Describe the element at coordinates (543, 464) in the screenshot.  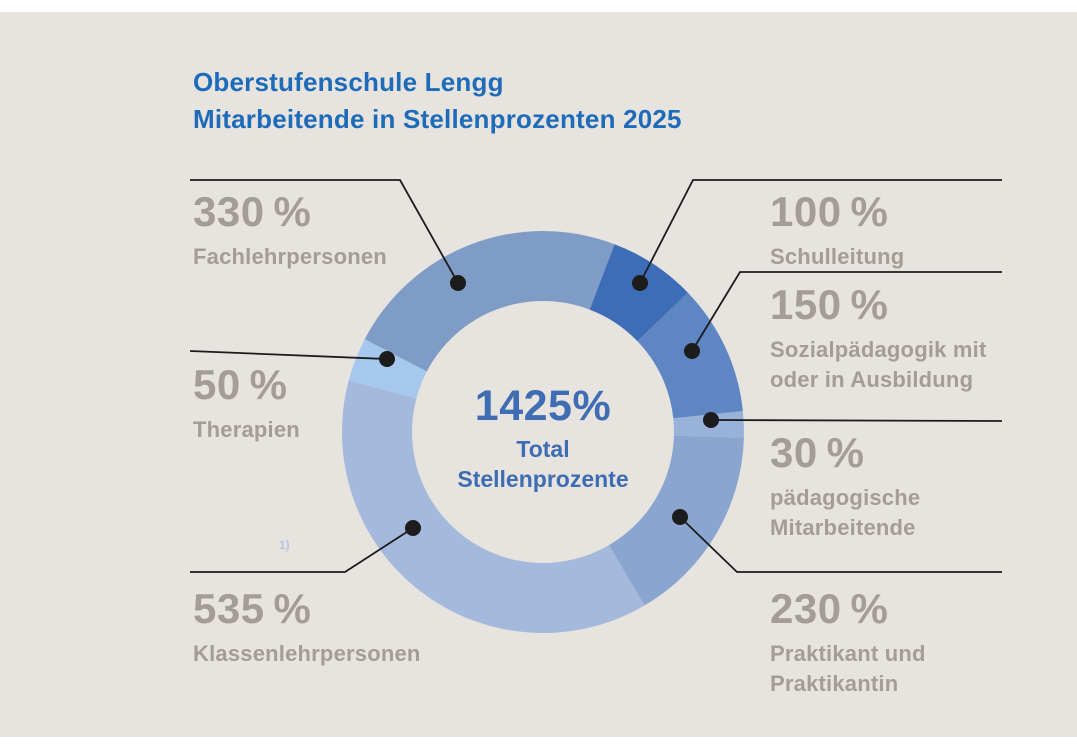
I see `total-caption: Total Stellenprozente` at that location.